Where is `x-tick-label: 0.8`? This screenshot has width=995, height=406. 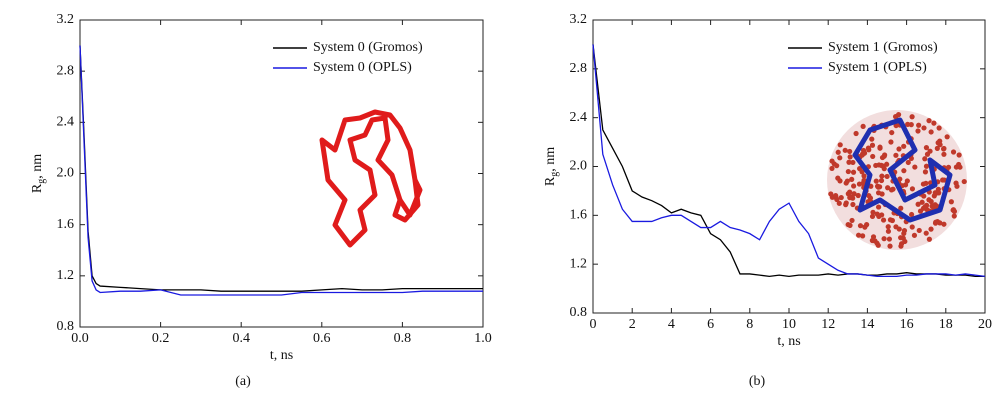
x-tick-label: 0.8 is located at coordinates (403, 338).